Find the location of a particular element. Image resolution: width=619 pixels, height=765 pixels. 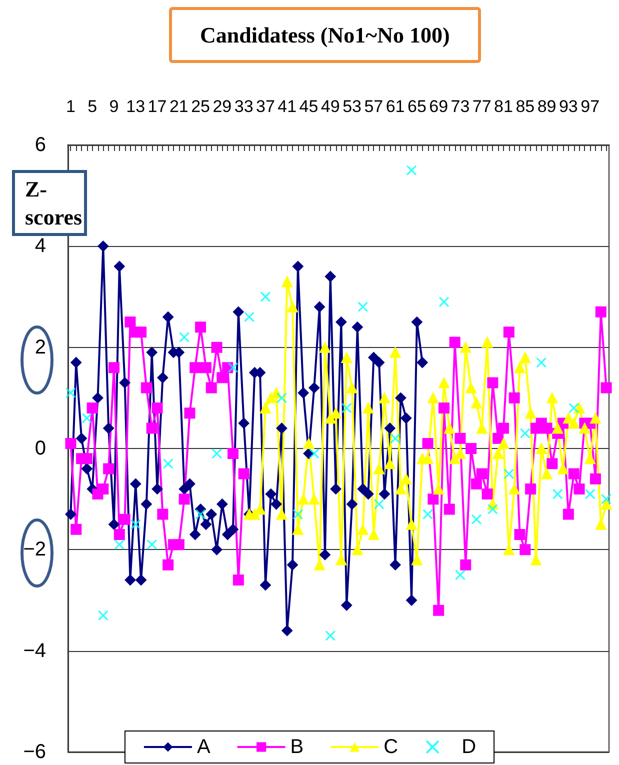

x-tick-label: 85 is located at coordinates (525, 106).